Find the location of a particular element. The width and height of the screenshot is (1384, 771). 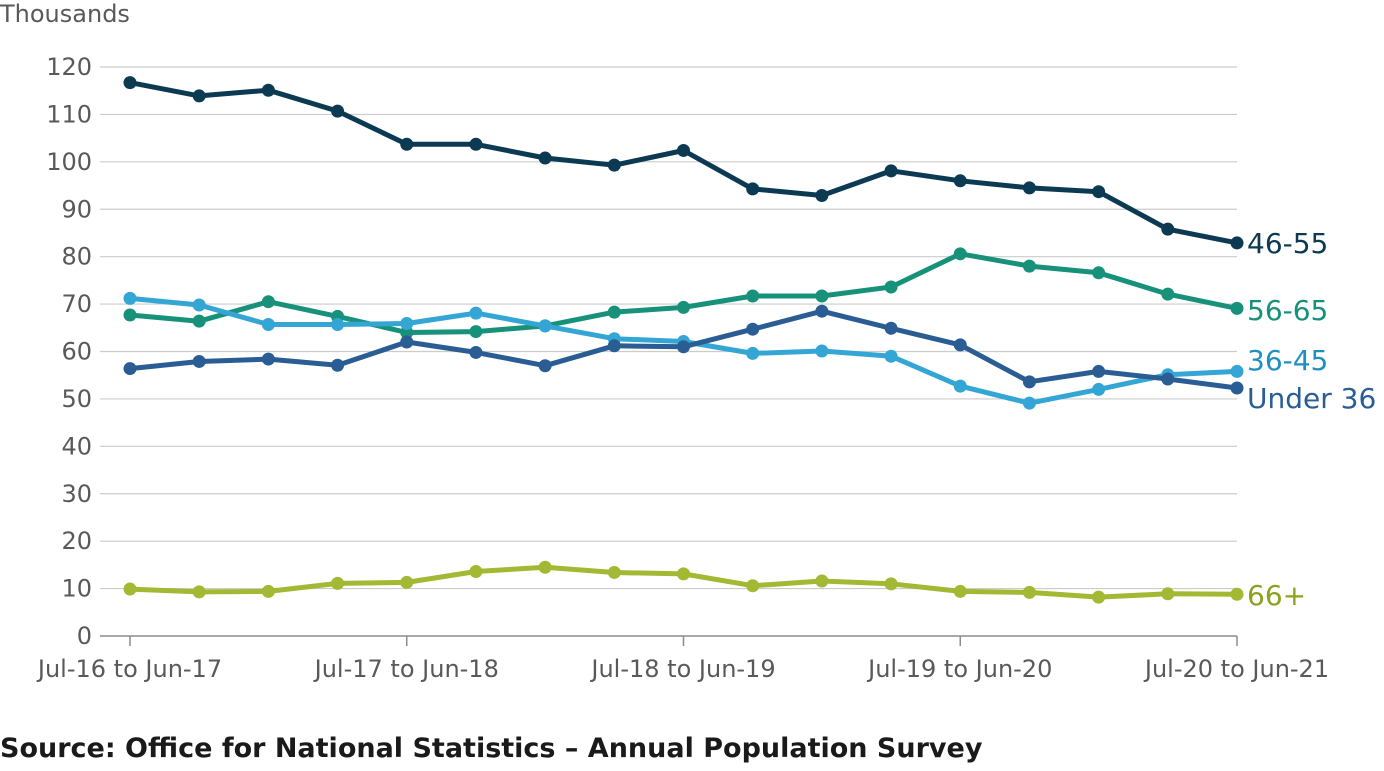

series-66- is located at coordinates (683, 582).